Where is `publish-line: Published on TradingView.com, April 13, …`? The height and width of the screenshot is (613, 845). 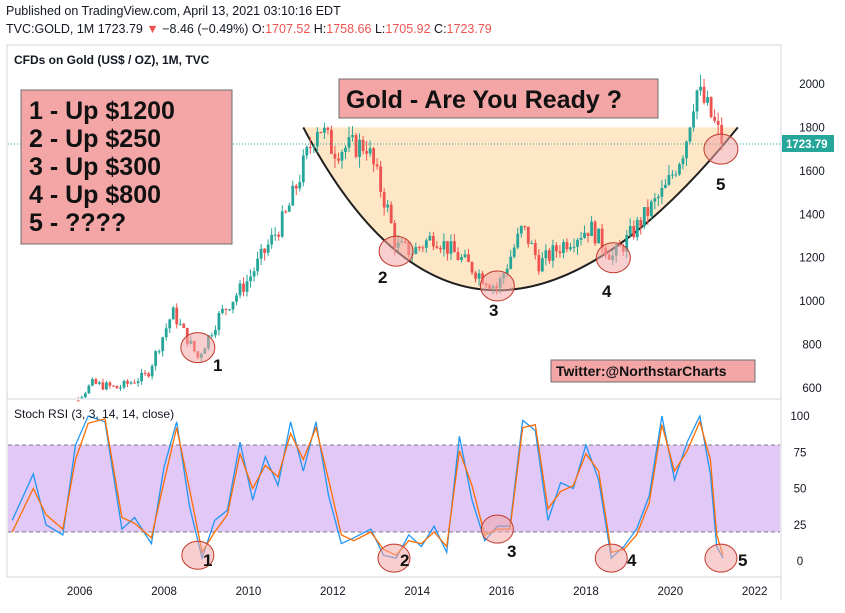 publish-line: Published on TradingView.com, April 13, … is located at coordinates (173, 11).